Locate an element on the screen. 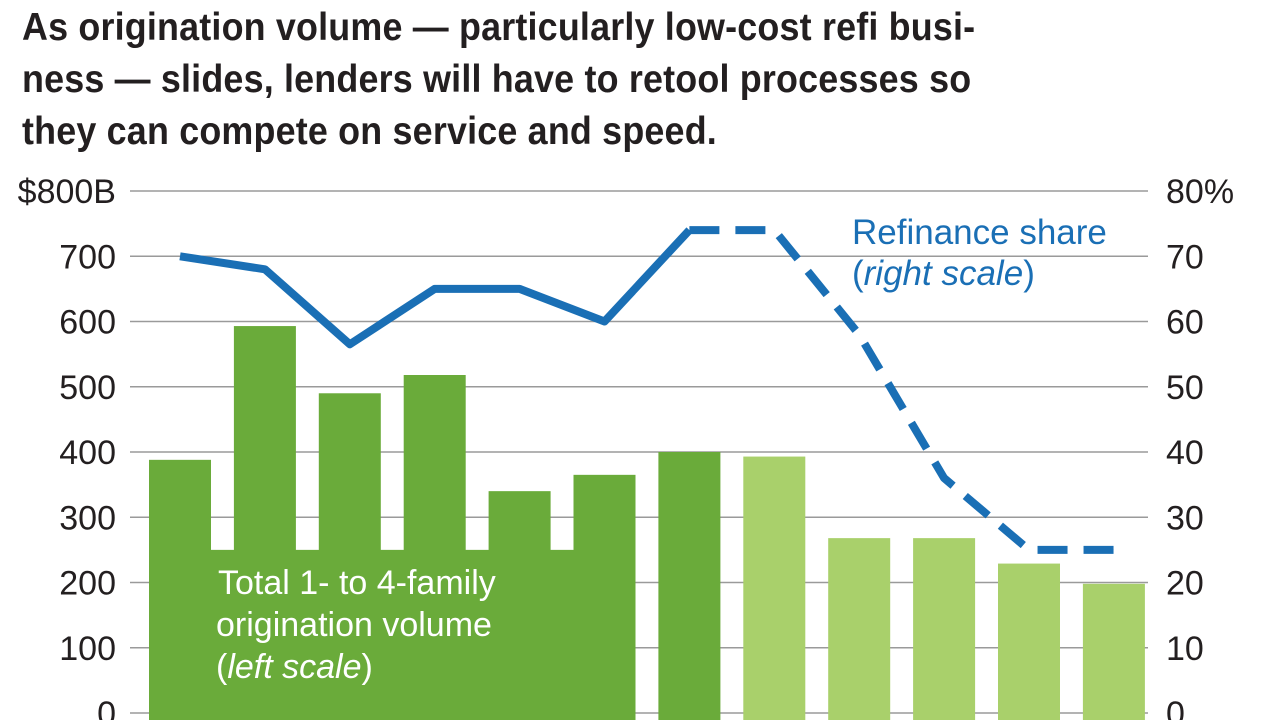 The height and width of the screenshot is (720, 1280). left-tick-label: 200 is located at coordinates (87, 584).